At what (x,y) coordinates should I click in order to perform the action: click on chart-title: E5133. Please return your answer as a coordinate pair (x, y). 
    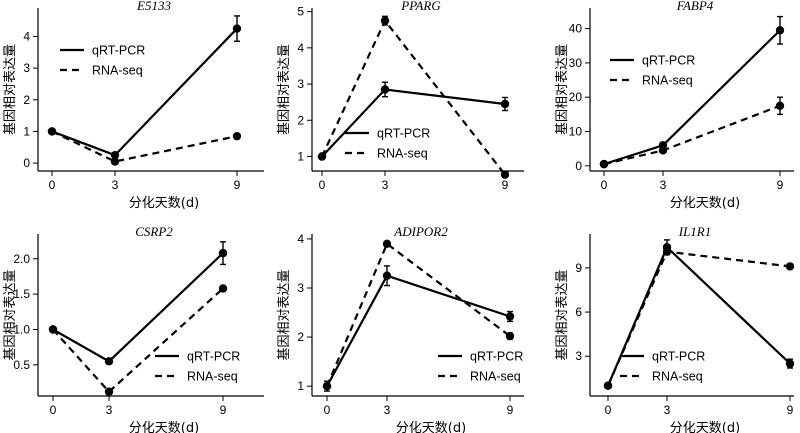
    Looking at the image, I should click on (153, 6).